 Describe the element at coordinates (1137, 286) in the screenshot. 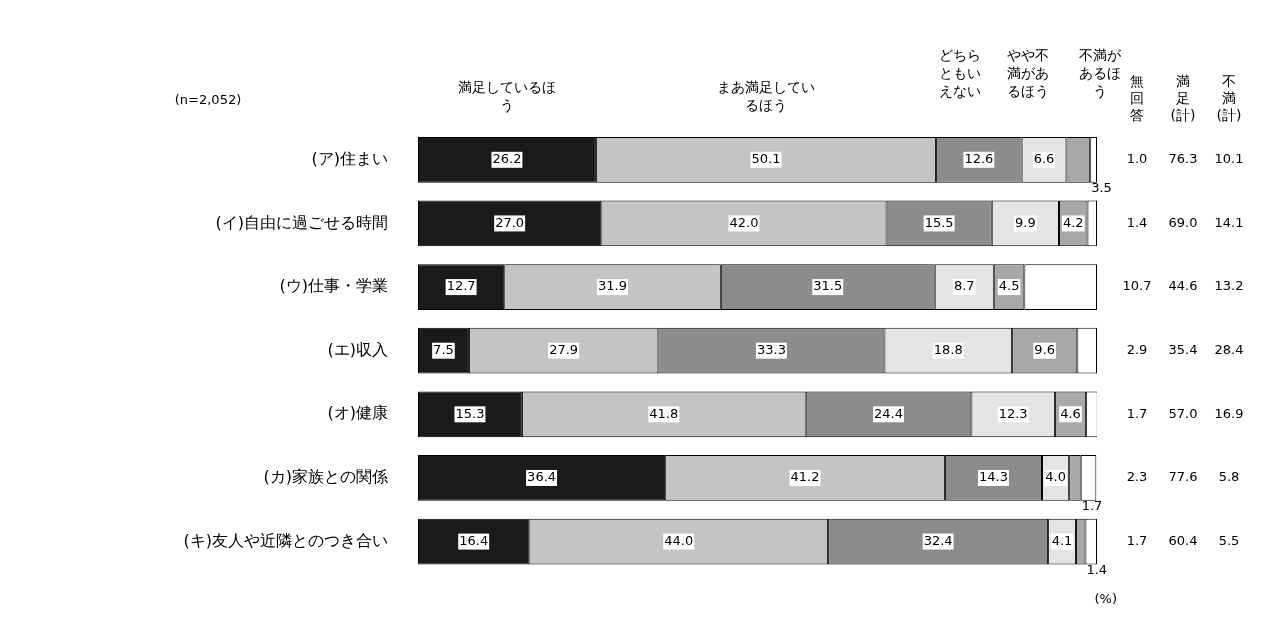

I see `data-label: 10.7` at that location.